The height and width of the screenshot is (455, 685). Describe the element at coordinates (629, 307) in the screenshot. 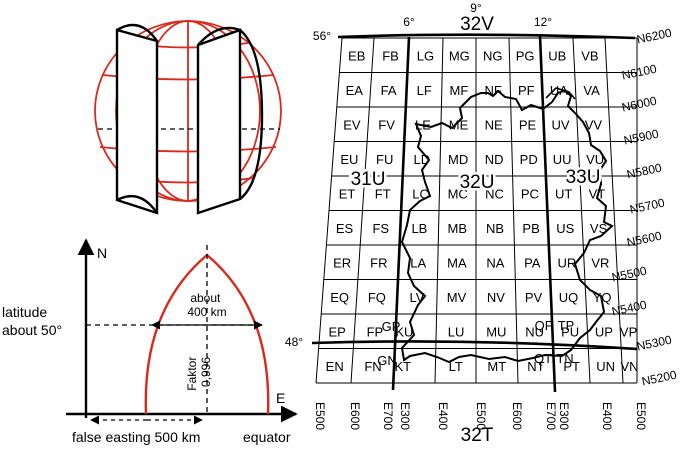

I see `northing-label: N5400` at that location.